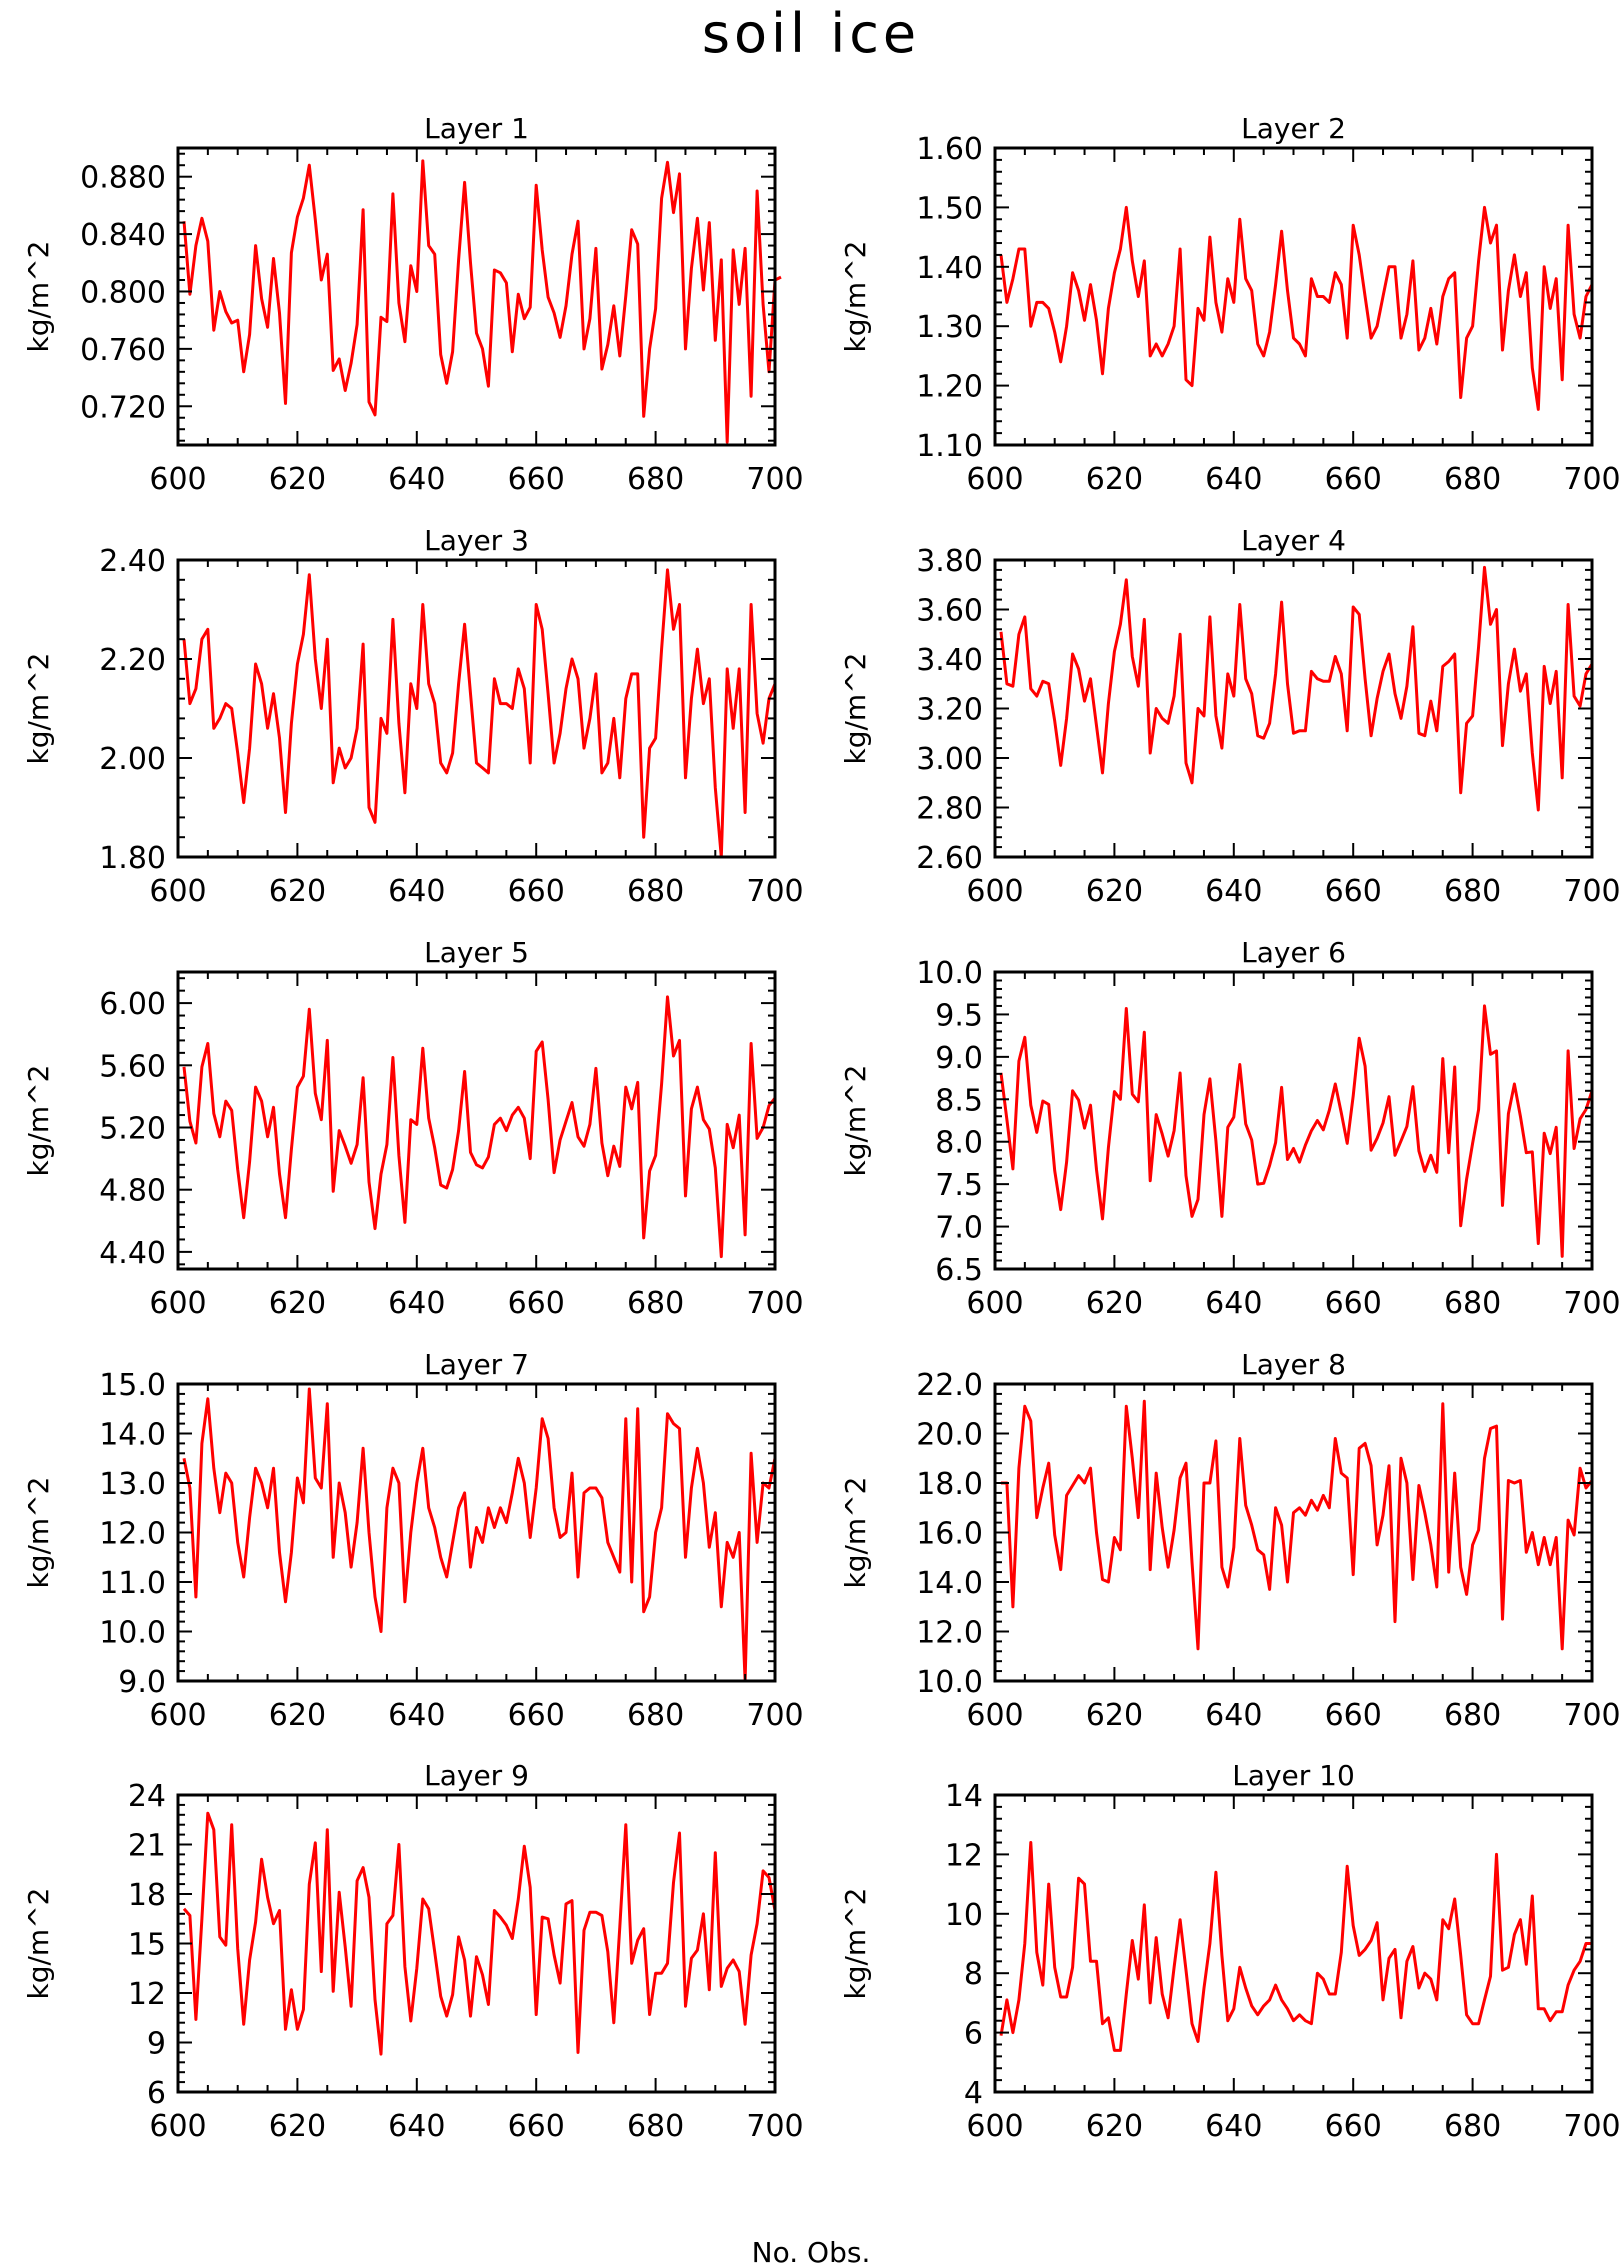 The height and width of the screenshot is (2264, 1622). What do you see at coordinates (132, 660) in the screenshot?
I see `y-tick-label: 2.20` at bounding box center [132, 660].